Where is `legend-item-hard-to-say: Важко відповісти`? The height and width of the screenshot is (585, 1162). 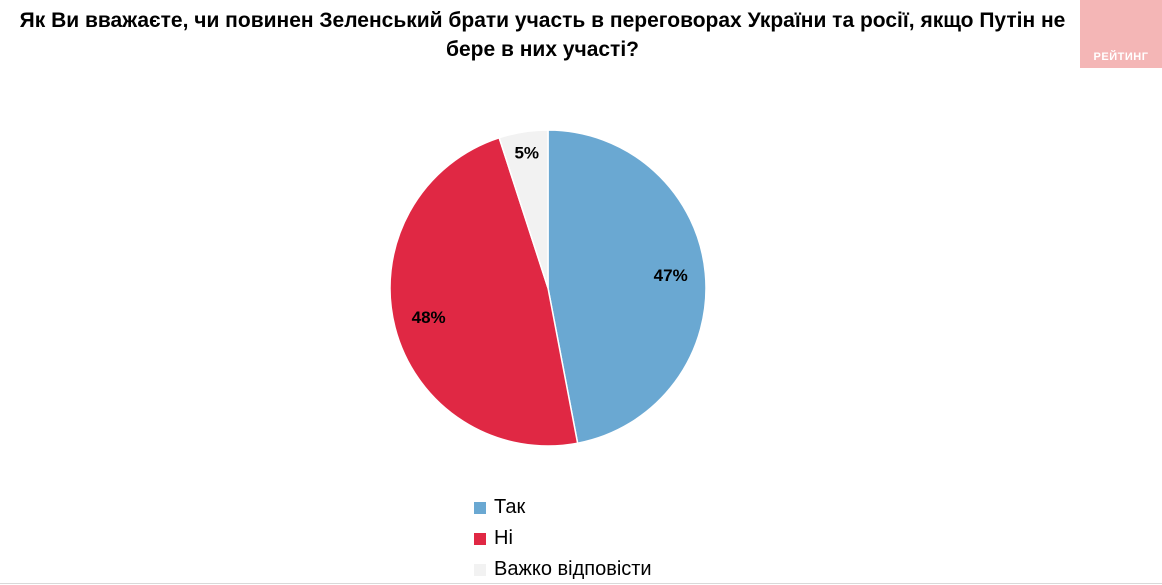 legend-item-hard-to-say: Важко відповісти is located at coordinates (563, 569).